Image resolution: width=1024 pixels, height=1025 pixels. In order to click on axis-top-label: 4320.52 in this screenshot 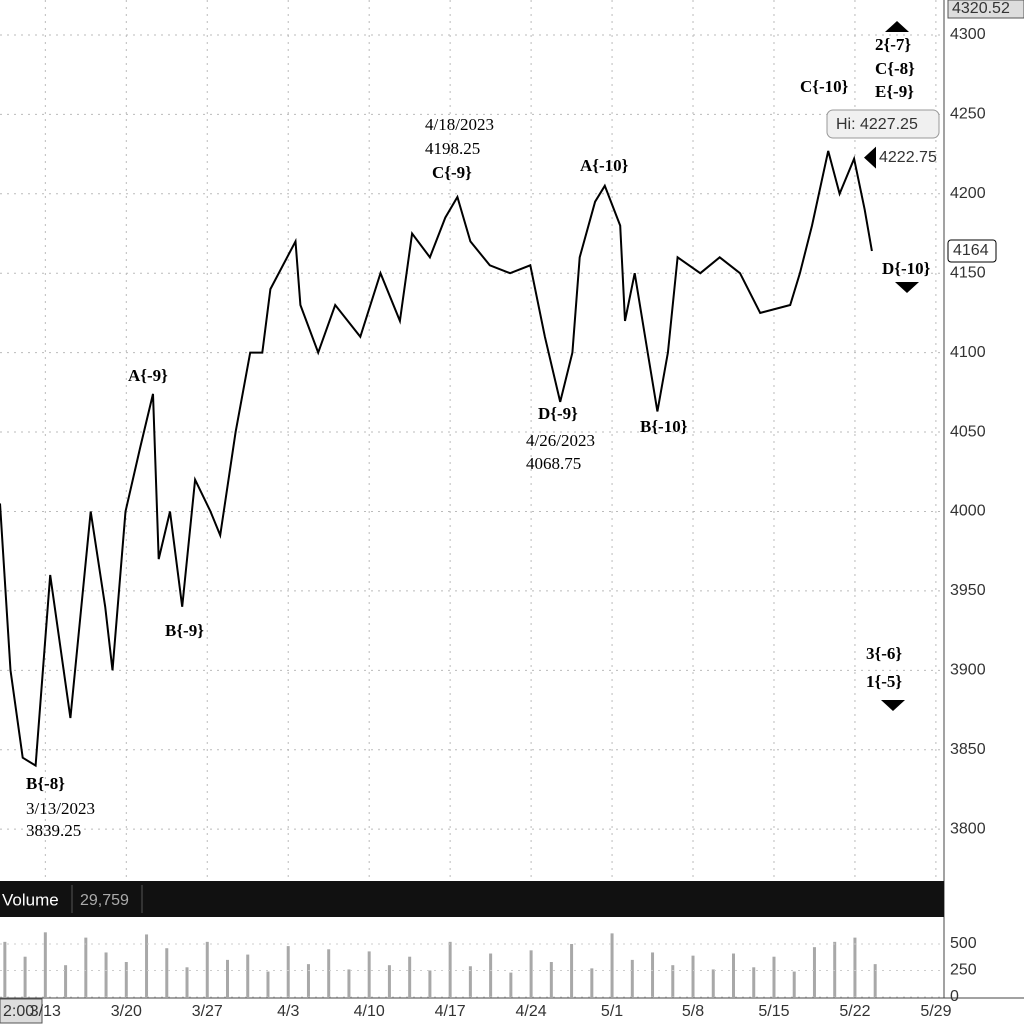, I will do `click(981, 8)`.